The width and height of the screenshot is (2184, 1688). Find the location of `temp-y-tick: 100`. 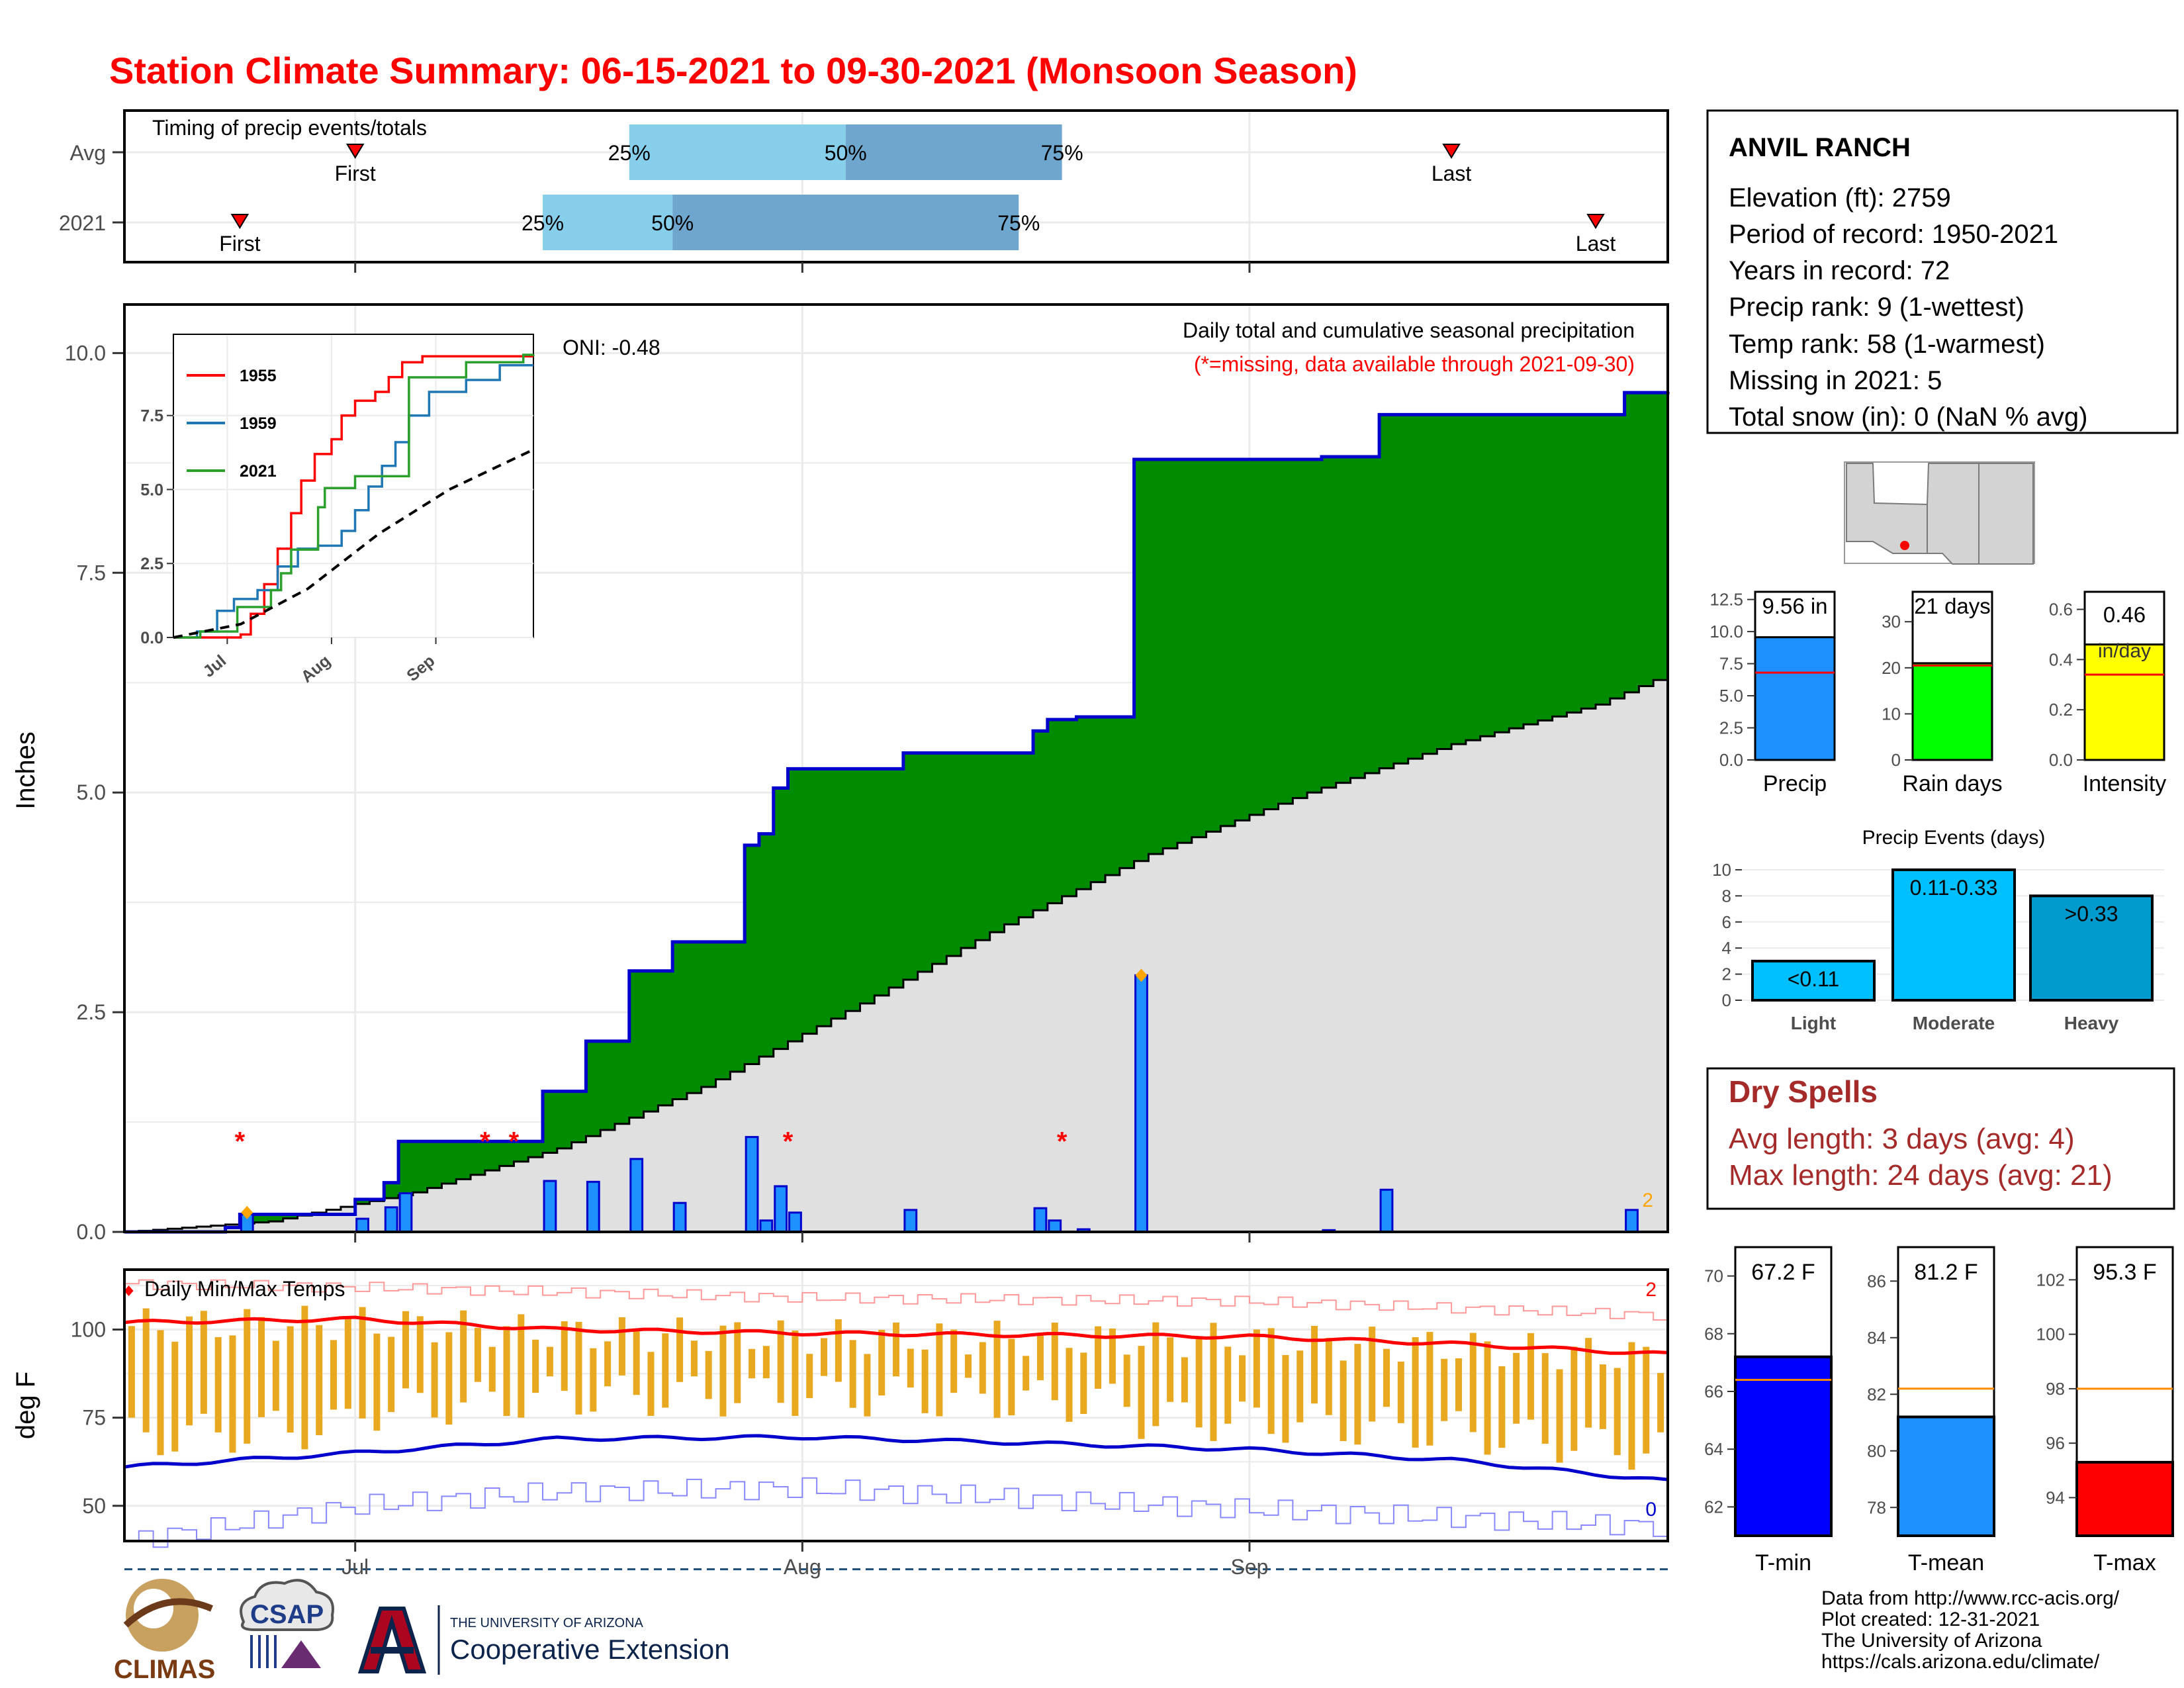

temp-y-tick: 100 is located at coordinates (88, 1330).